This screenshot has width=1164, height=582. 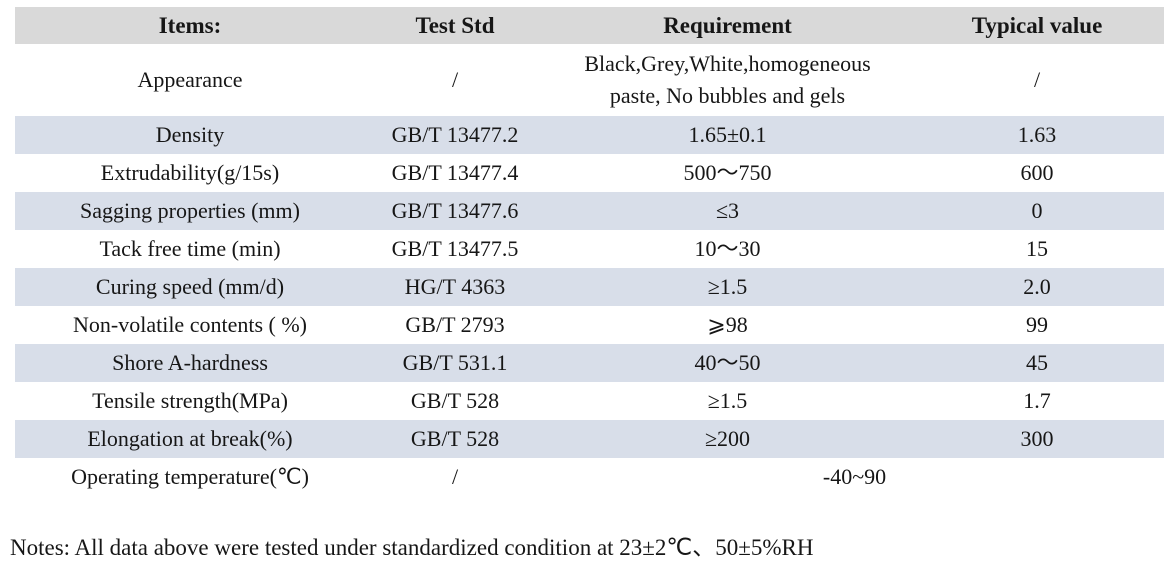 I want to click on cell-item: Non-volatile contents ( %), so click(x=190, y=324).